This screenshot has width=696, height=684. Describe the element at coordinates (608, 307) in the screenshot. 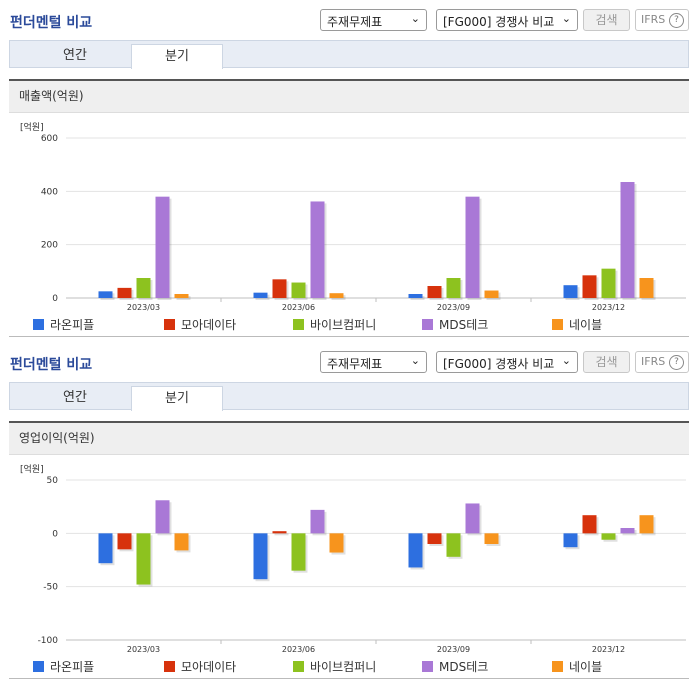

I see `x-tick-label: 2023/12` at that location.